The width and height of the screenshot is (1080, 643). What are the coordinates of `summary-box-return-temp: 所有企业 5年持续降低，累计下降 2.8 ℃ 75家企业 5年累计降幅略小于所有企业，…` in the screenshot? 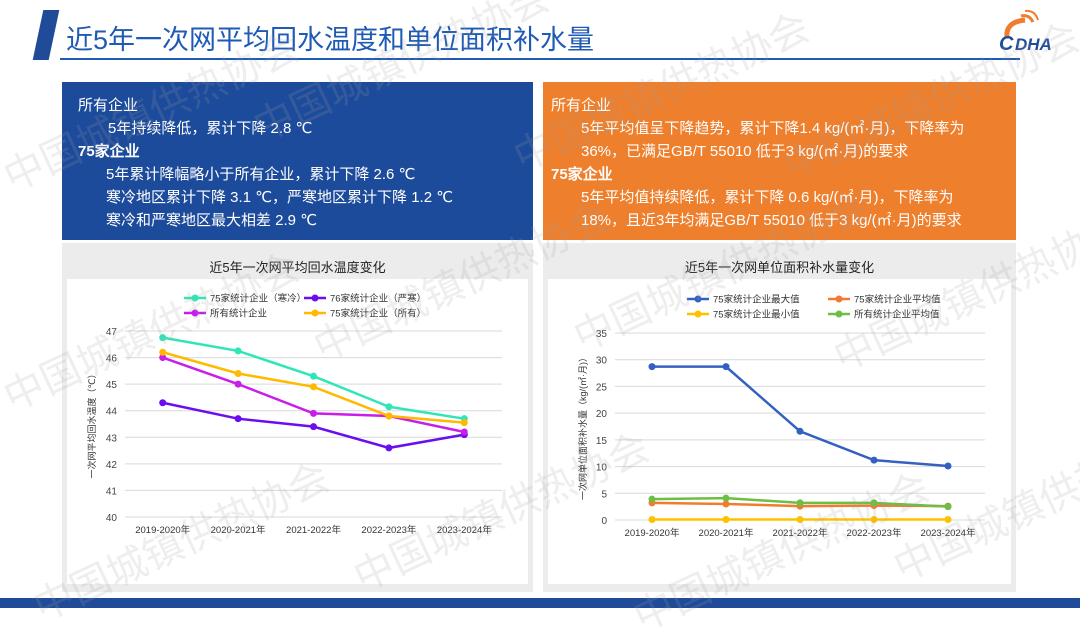 It's located at (297, 161).